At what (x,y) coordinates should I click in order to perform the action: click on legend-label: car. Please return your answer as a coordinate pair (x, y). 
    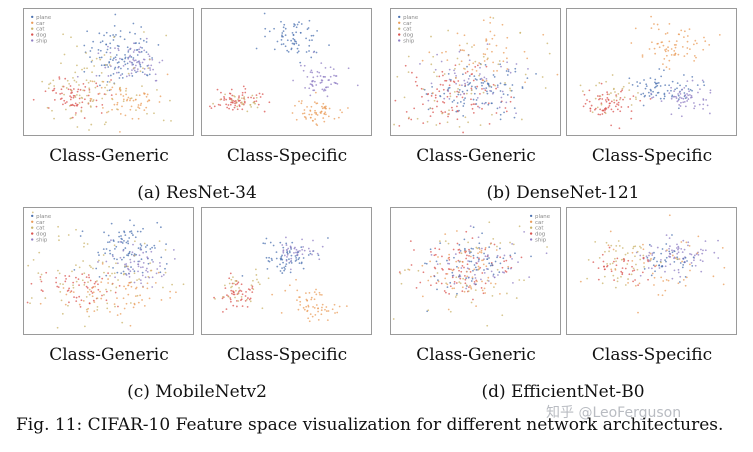
    Looking at the image, I should click on (40, 223).